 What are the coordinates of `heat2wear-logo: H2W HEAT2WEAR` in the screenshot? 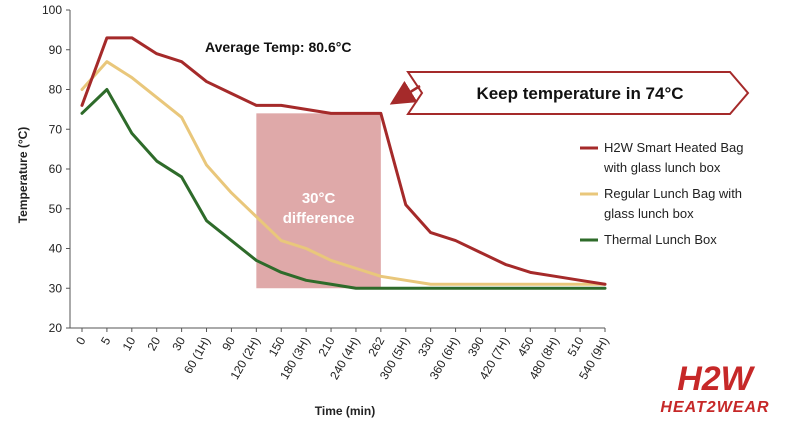 It's located at (714, 388).